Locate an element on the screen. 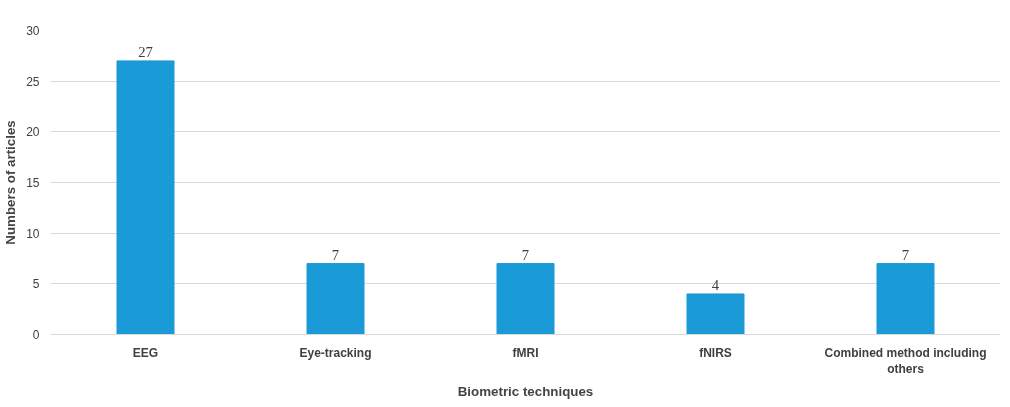  x-tick-label: Combined method including others is located at coordinates (905, 361).